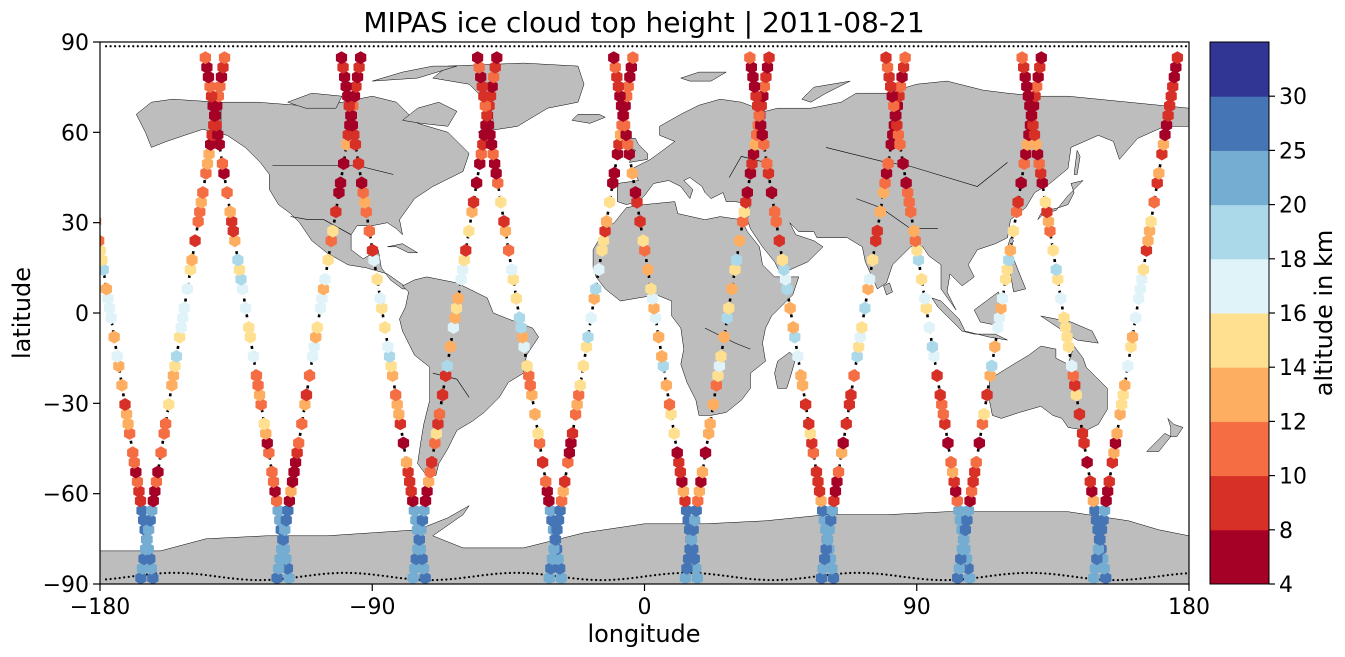  What do you see at coordinates (22, 313) in the screenshot?
I see `y-axis-label: latitude` at bounding box center [22, 313].